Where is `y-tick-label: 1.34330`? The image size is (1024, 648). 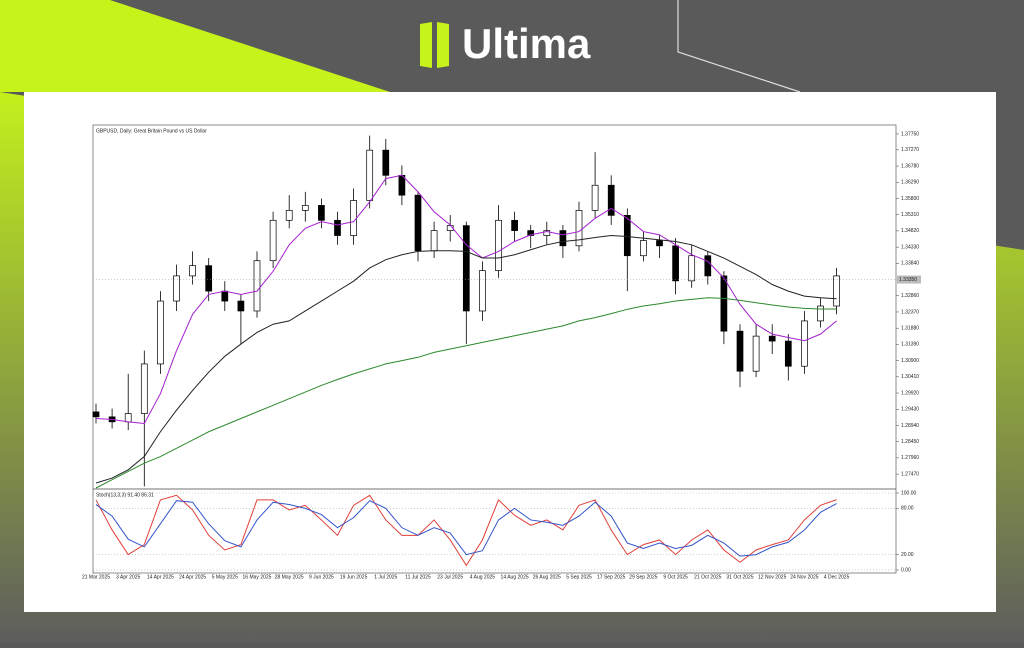
y-tick-label: 1.34330 is located at coordinates (910, 247).